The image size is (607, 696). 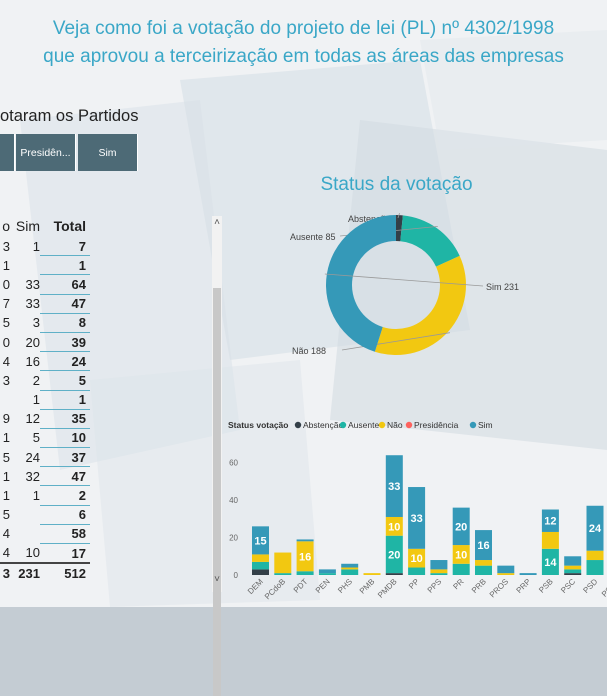 I want to click on column-header-total: Total, so click(x=69, y=226).